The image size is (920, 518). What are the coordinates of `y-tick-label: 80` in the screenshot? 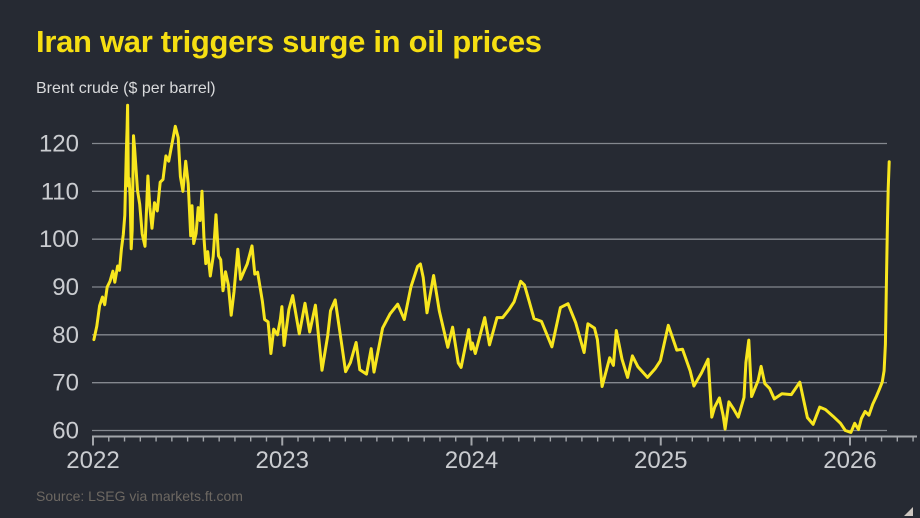 It's located at (65, 335).